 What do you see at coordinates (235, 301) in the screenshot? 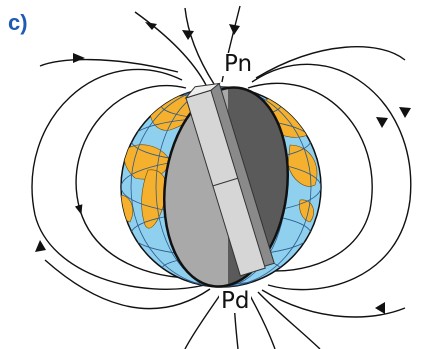
I see `south-pole-label: Pd` at bounding box center [235, 301].